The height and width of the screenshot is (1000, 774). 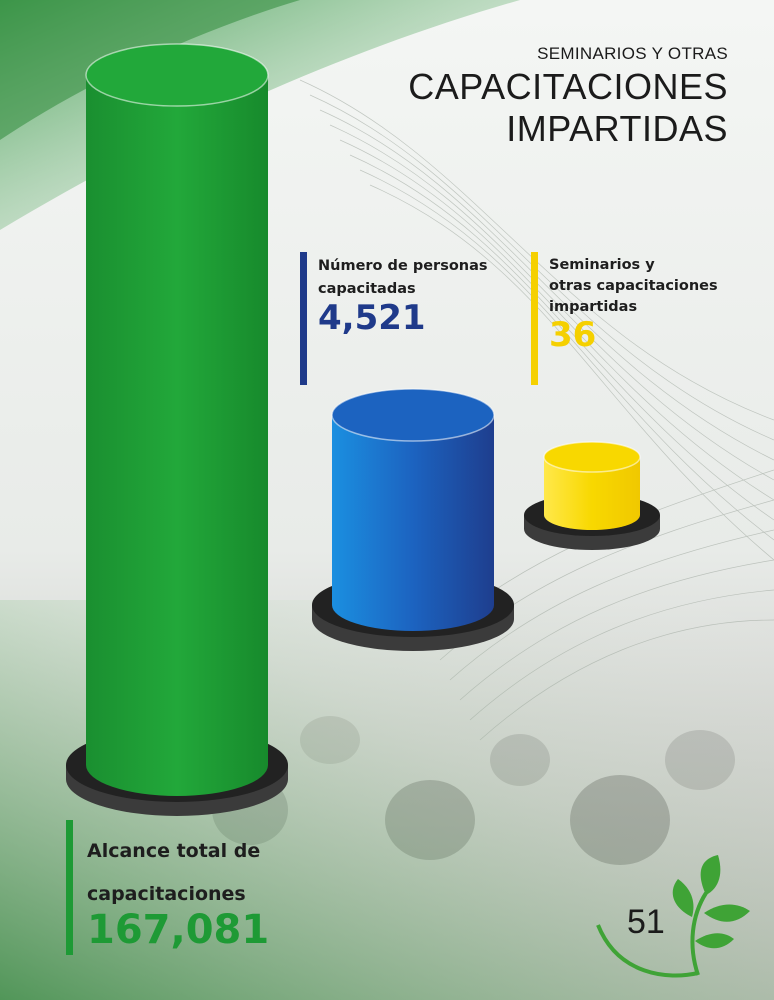 I want to click on stat-alcance-accent-bar, so click(x=69, y=887).